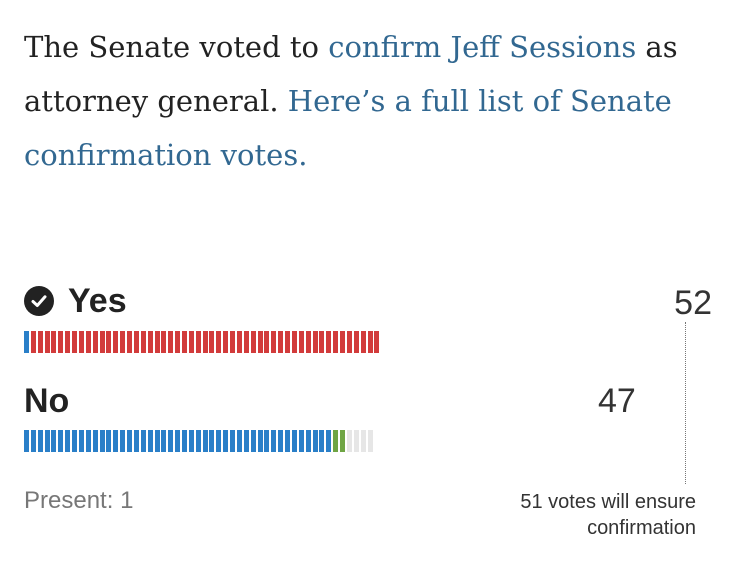 The image size is (743, 563). Describe the element at coordinates (79, 500) in the screenshot. I see `present-count: Present: 1` at that location.